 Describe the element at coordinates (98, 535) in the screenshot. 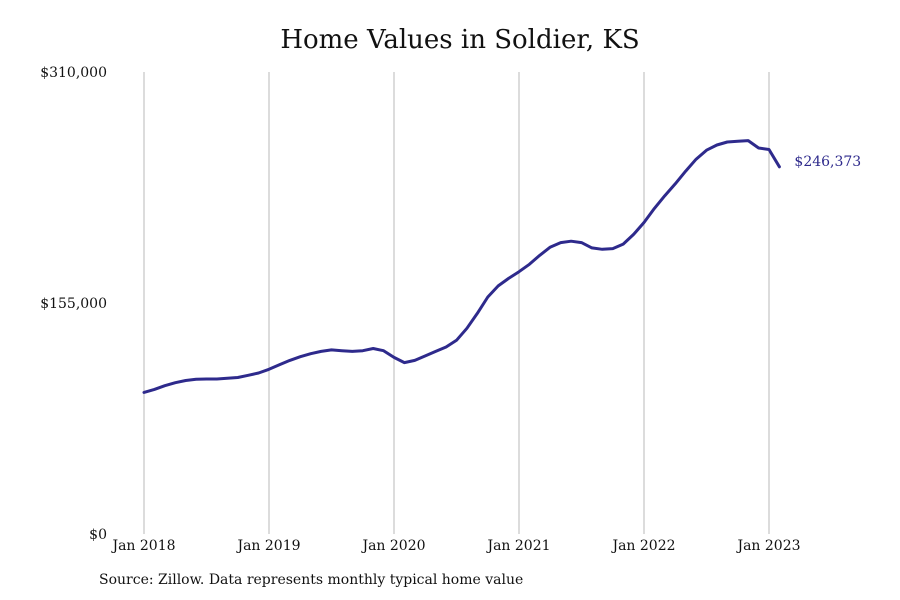

I see `y-tick-label: $0` at that location.